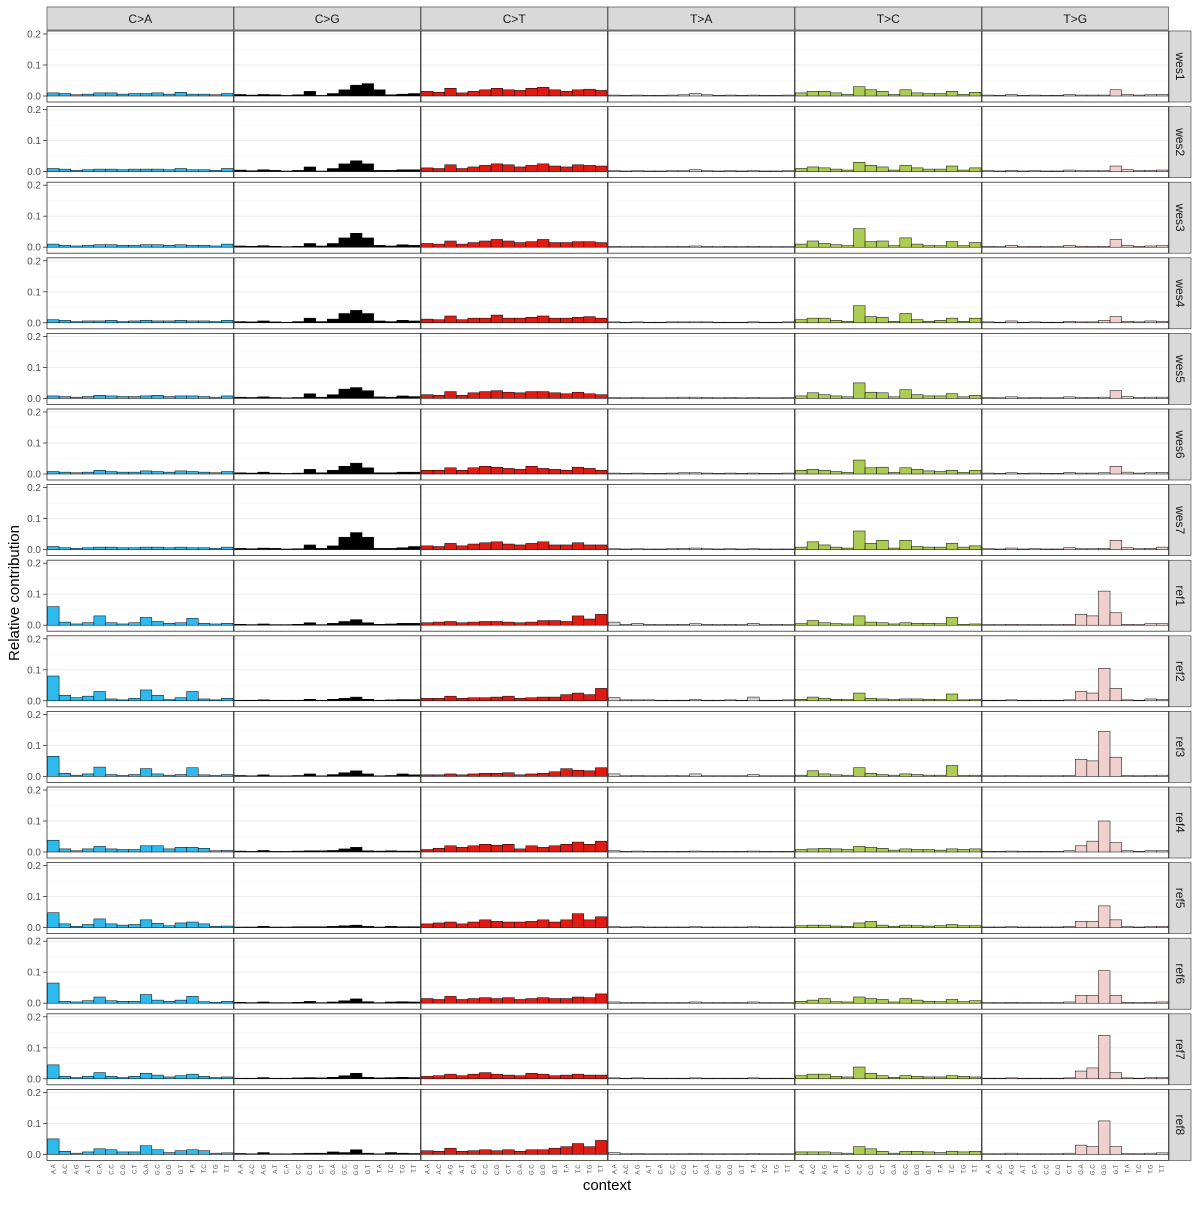  Describe the element at coordinates (1180, 443) in the screenshot. I see `row-strip-label: wes6` at that location.